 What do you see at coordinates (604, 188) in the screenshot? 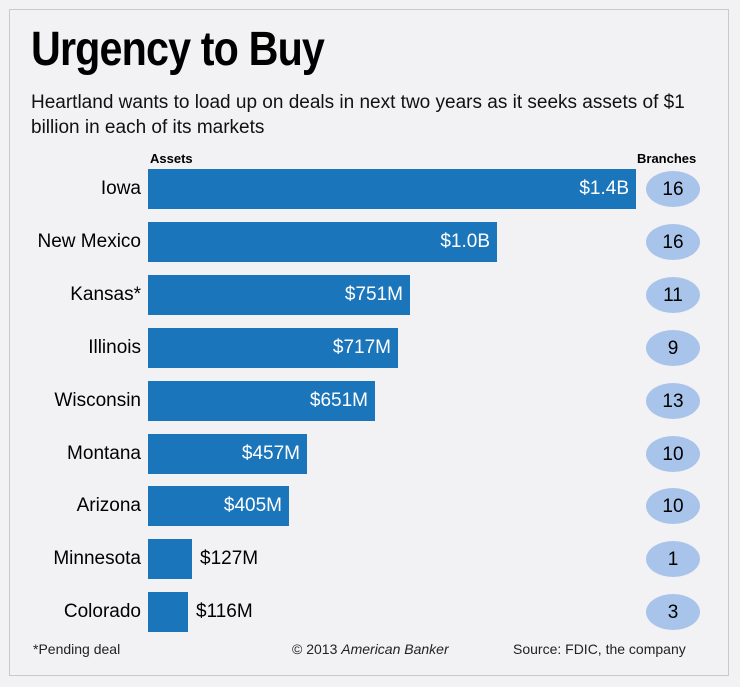
I see `data-label: $1.4B` at bounding box center [604, 188].